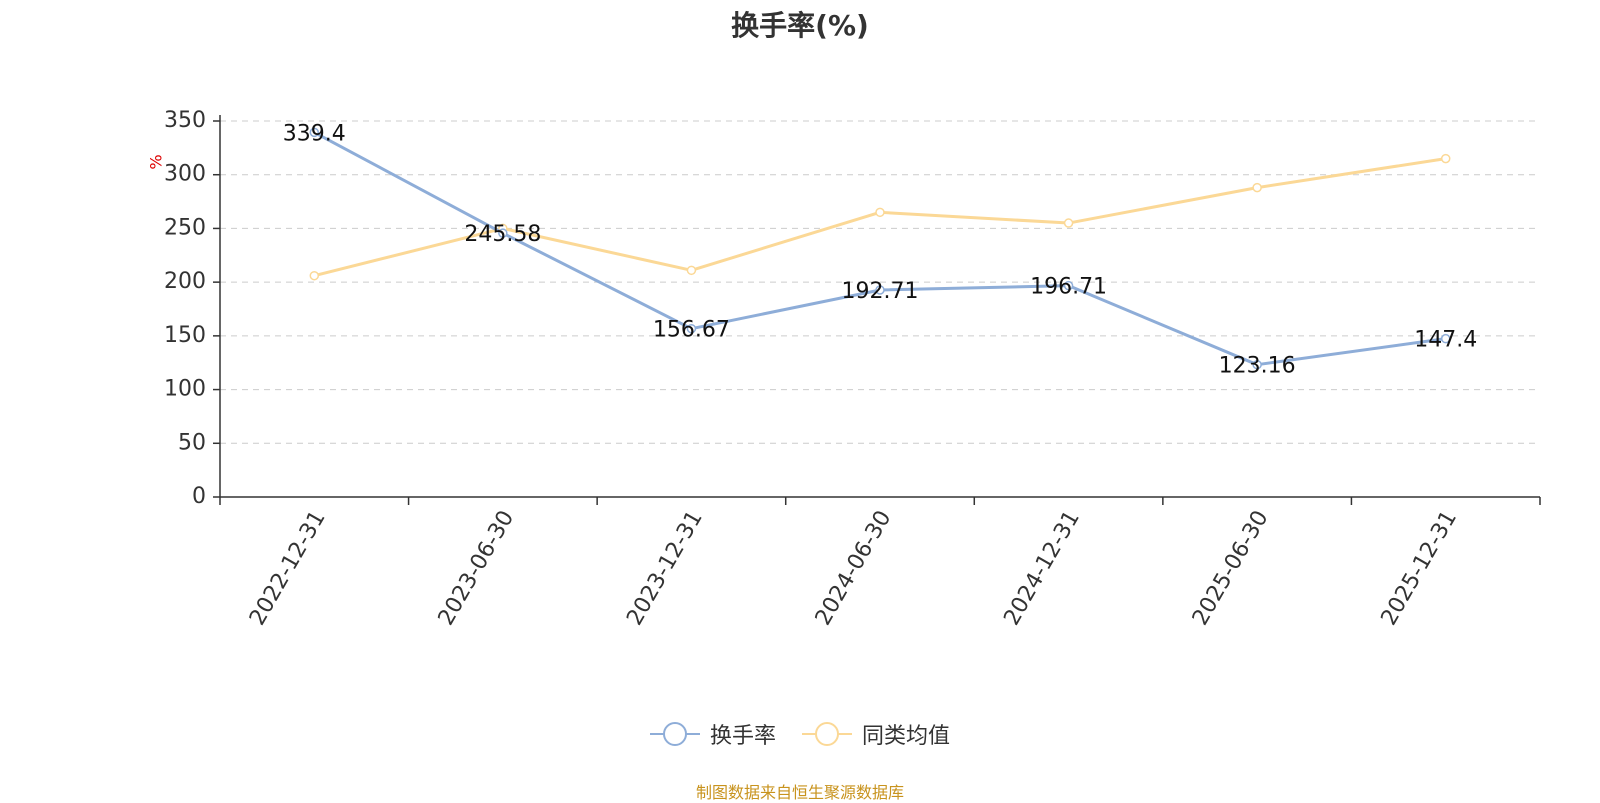  I want to click on y-tick-label: 300, so click(185, 174).